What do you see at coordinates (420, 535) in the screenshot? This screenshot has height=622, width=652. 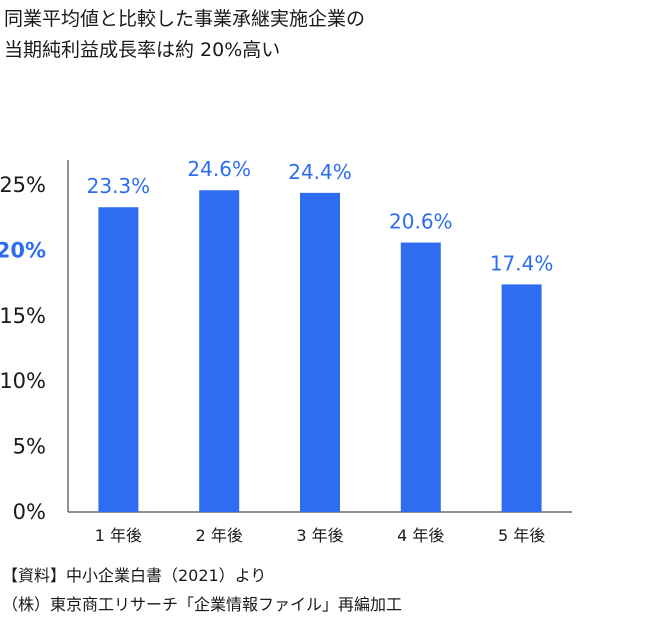 I see `x-tick-label: 4 年後` at bounding box center [420, 535].